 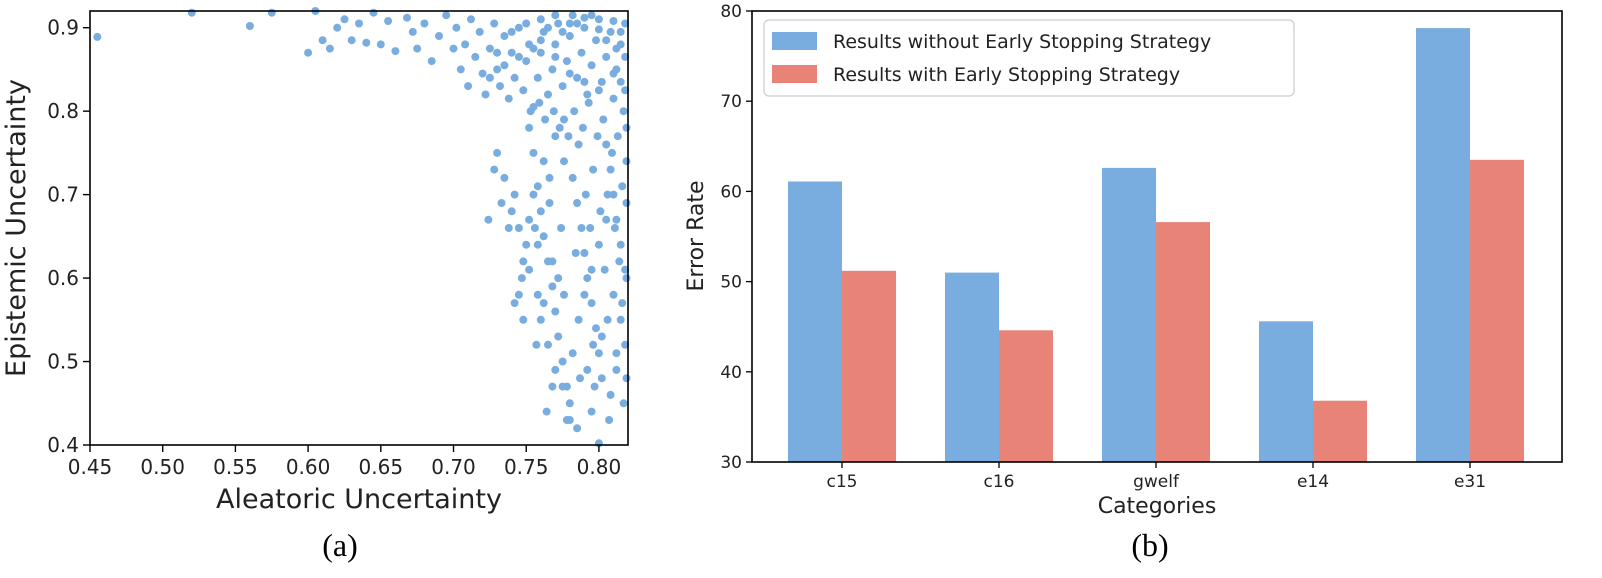 I want to click on bar-x-tick-label: e14, so click(x=1313, y=482).